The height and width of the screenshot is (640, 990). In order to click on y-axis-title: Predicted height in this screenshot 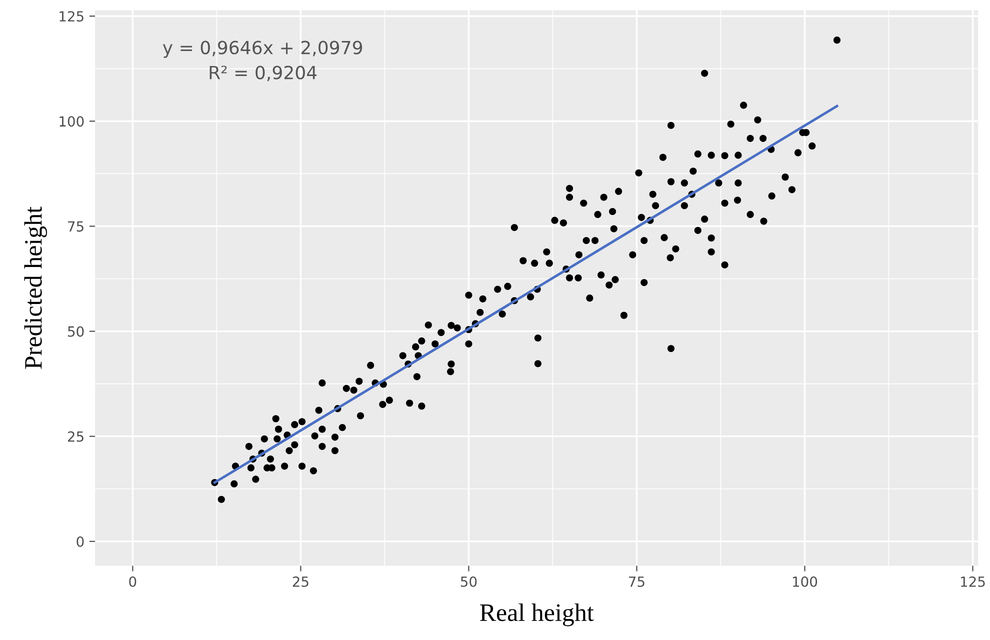, I will do `click(35, 287)`.